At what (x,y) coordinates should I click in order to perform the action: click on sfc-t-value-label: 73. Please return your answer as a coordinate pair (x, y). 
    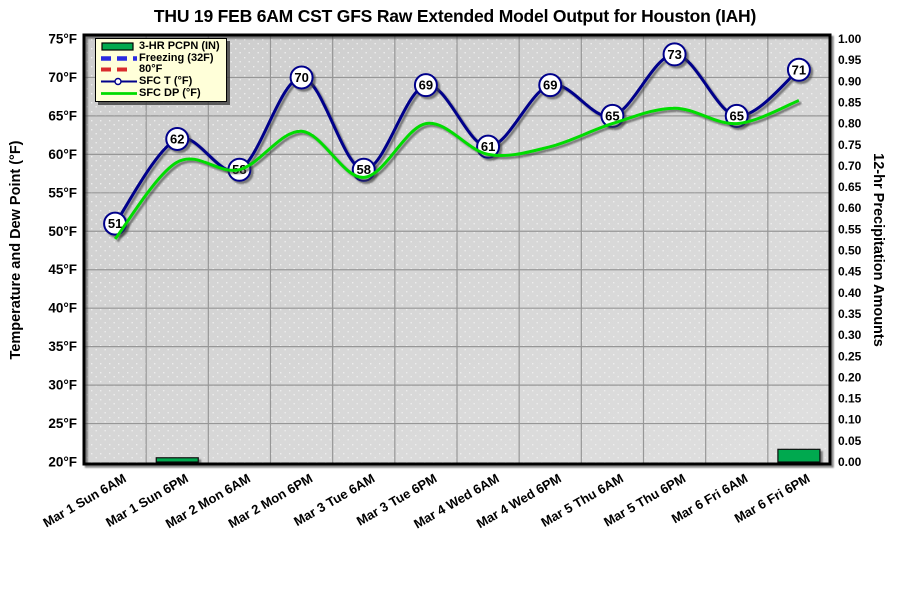
    Looking at the image, I should click on (674, 54).